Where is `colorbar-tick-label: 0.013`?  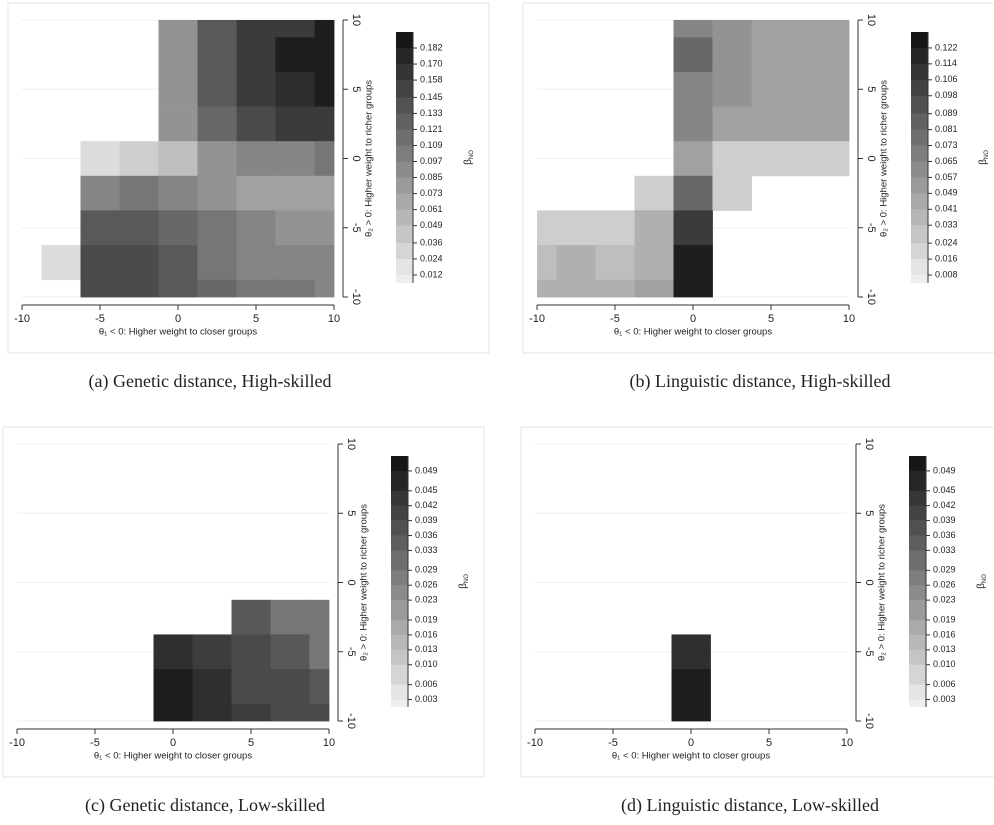
colorbar-tick-label: 0.013 is located at coordinates (944, 649).